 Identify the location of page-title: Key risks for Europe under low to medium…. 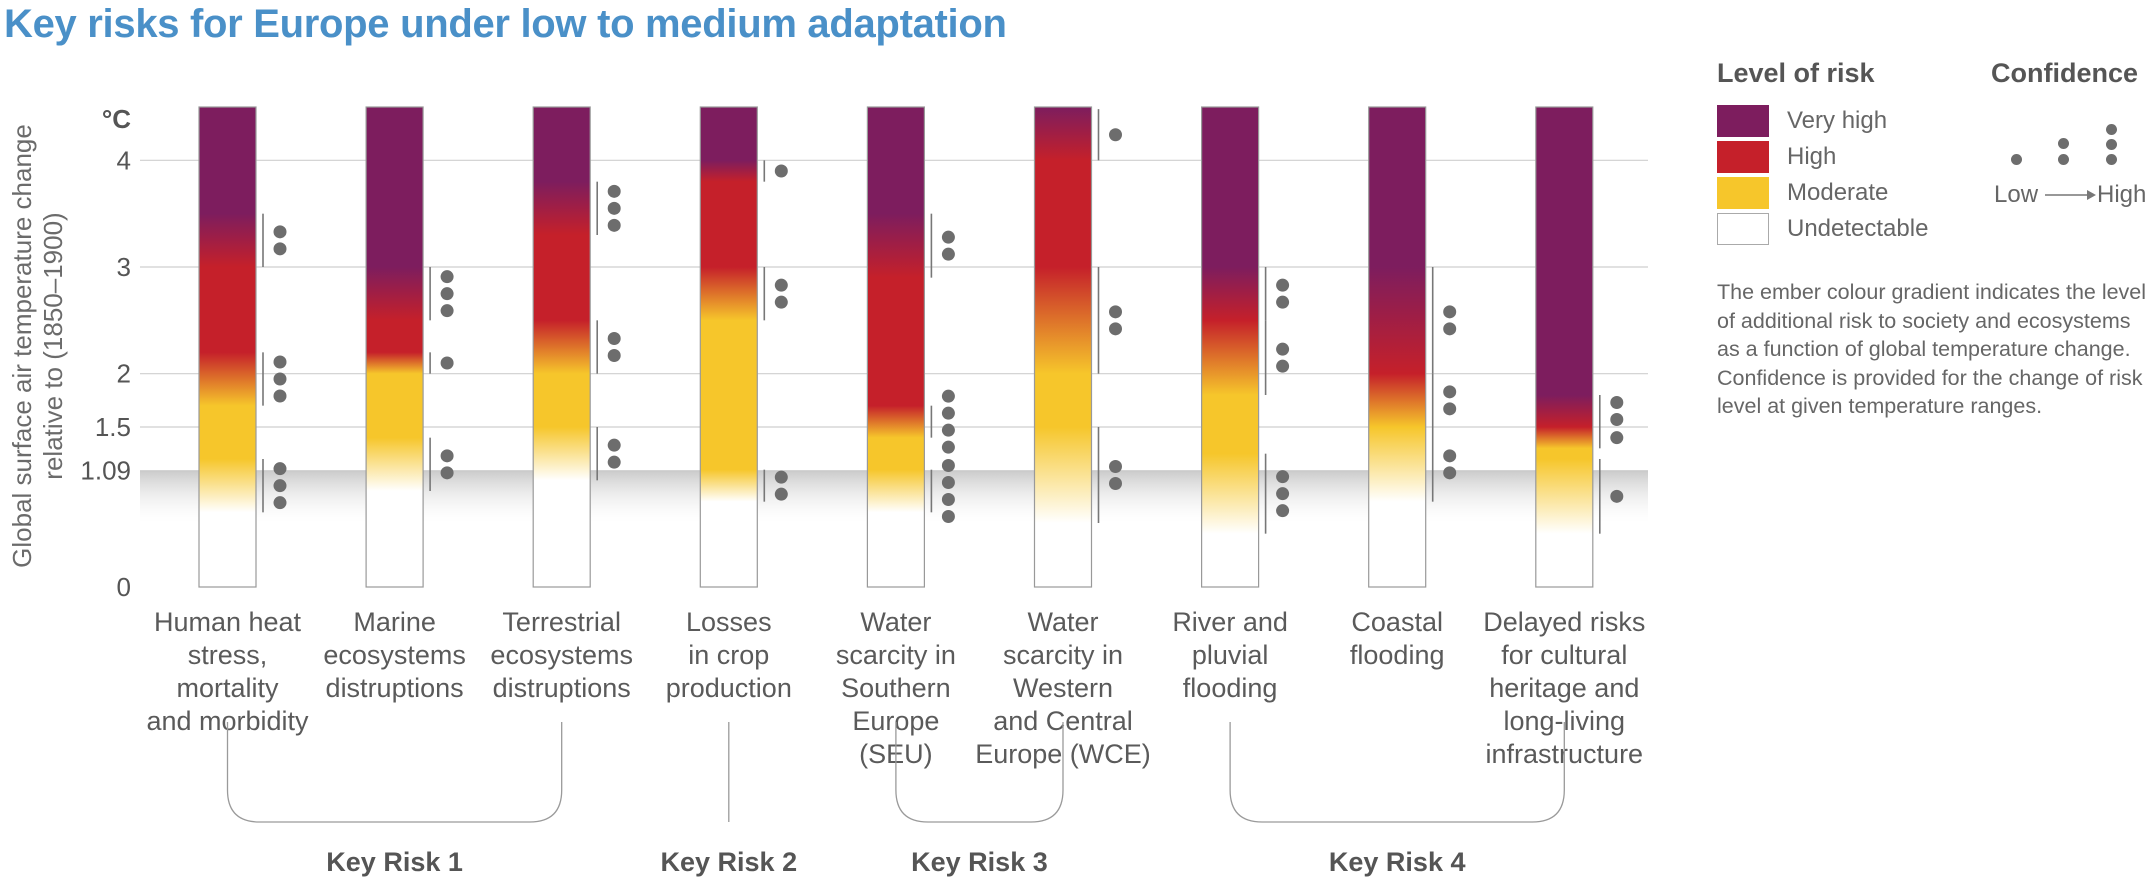
(505, 24).